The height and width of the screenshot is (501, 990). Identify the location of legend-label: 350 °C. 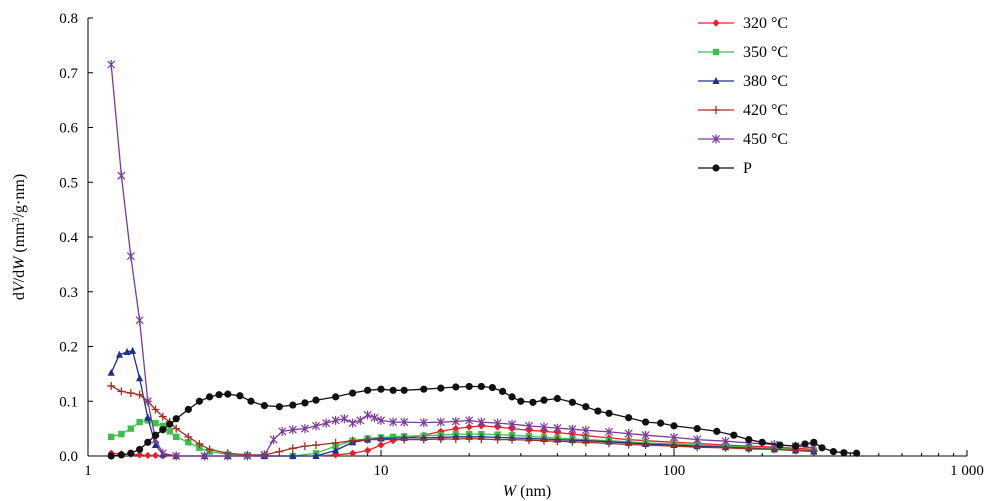
(765, 52).